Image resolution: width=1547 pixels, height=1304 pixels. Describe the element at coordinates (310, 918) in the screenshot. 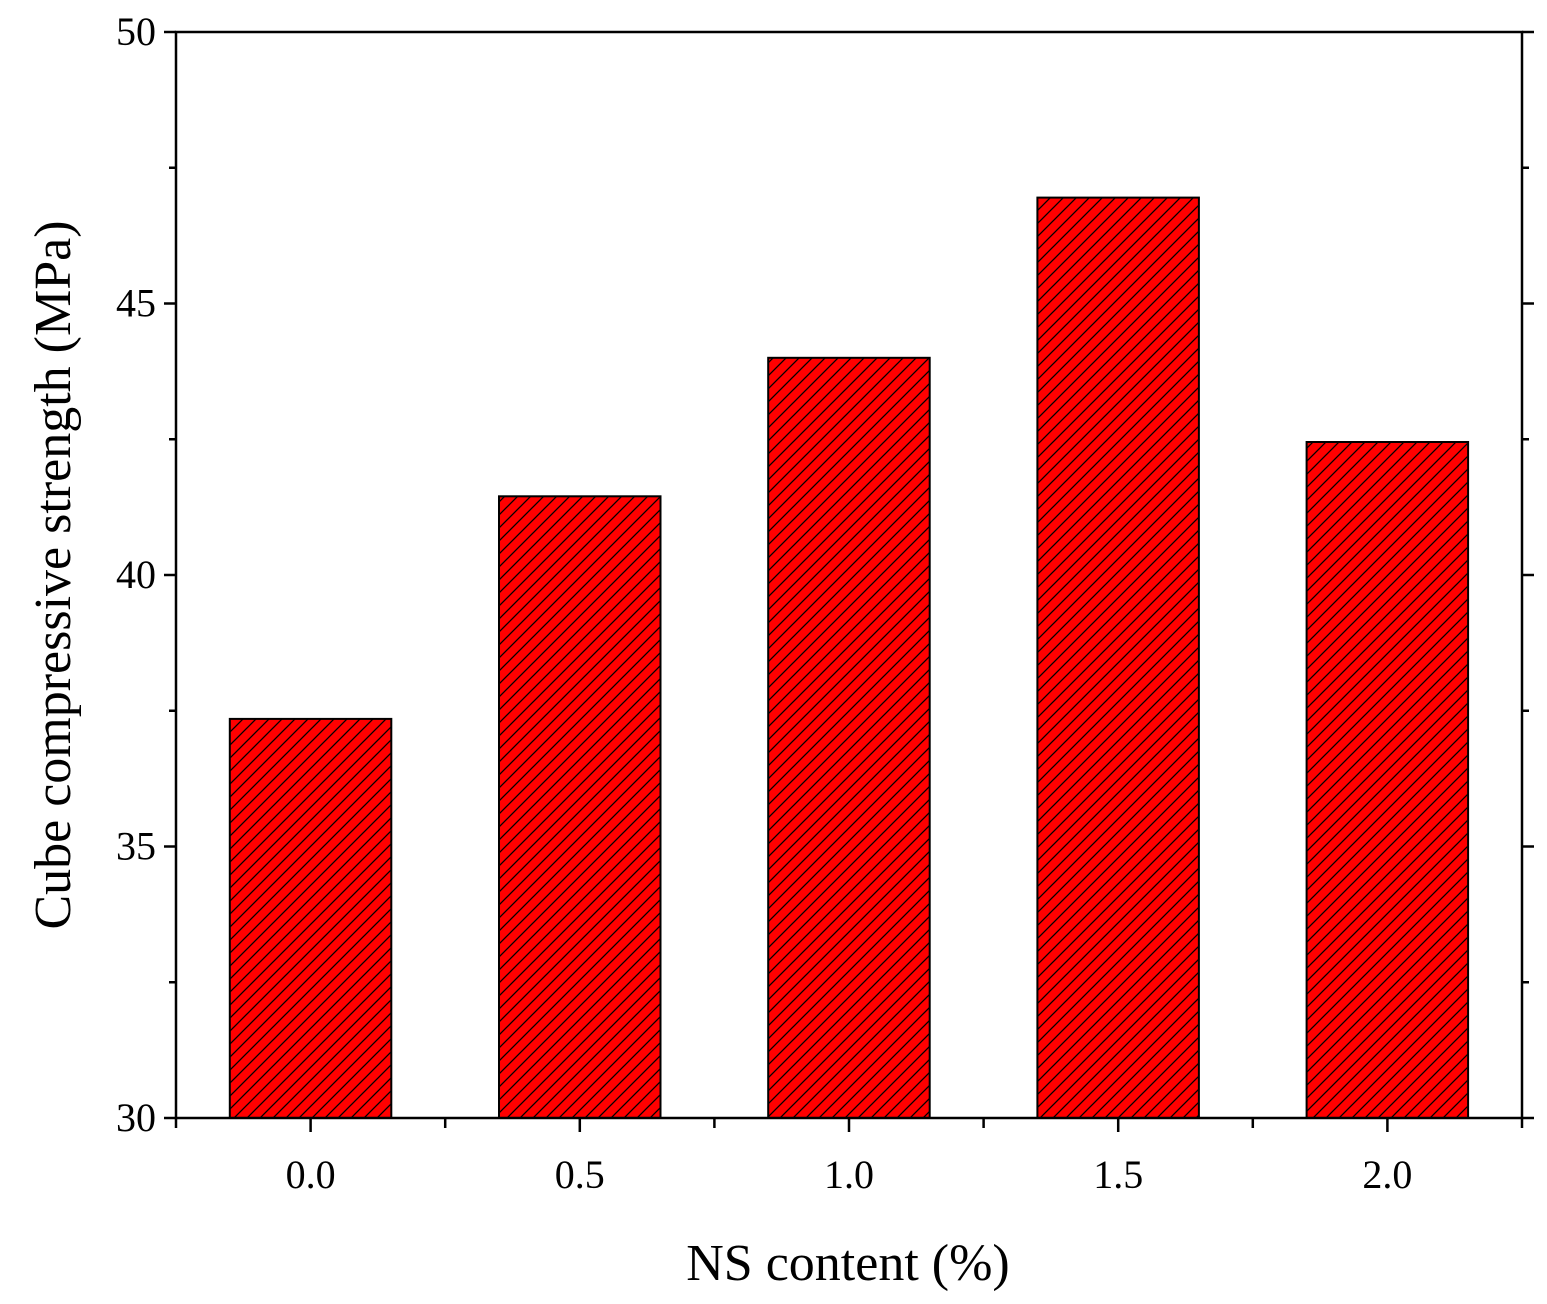

I see `bar-0.0` at that location.